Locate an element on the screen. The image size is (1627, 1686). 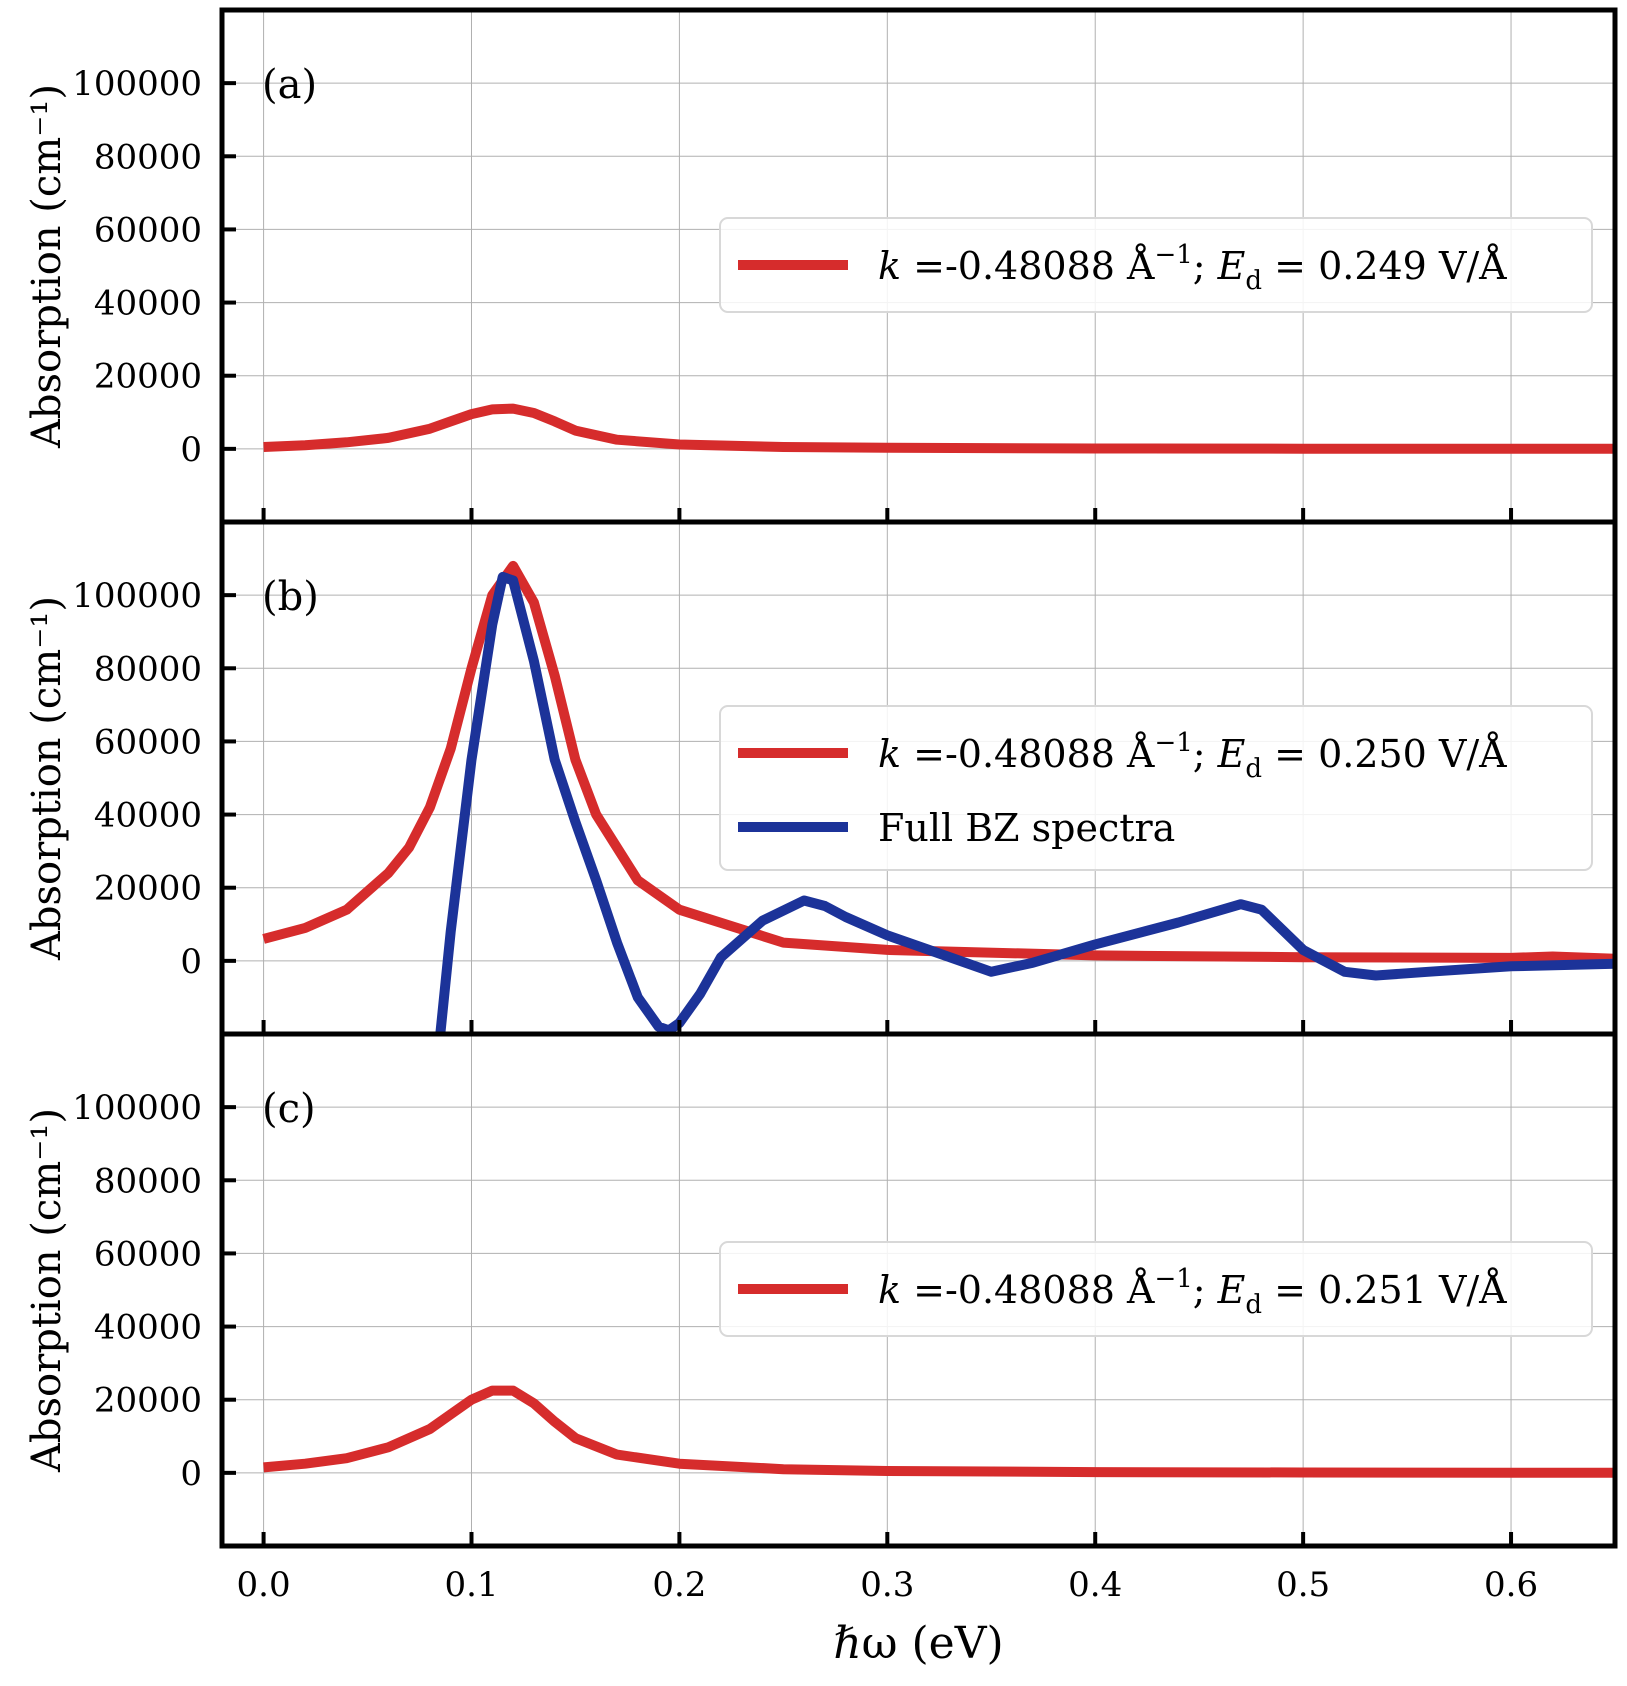
x-axis-label: ℏω (eV) is located at coordinates (918, 1643).